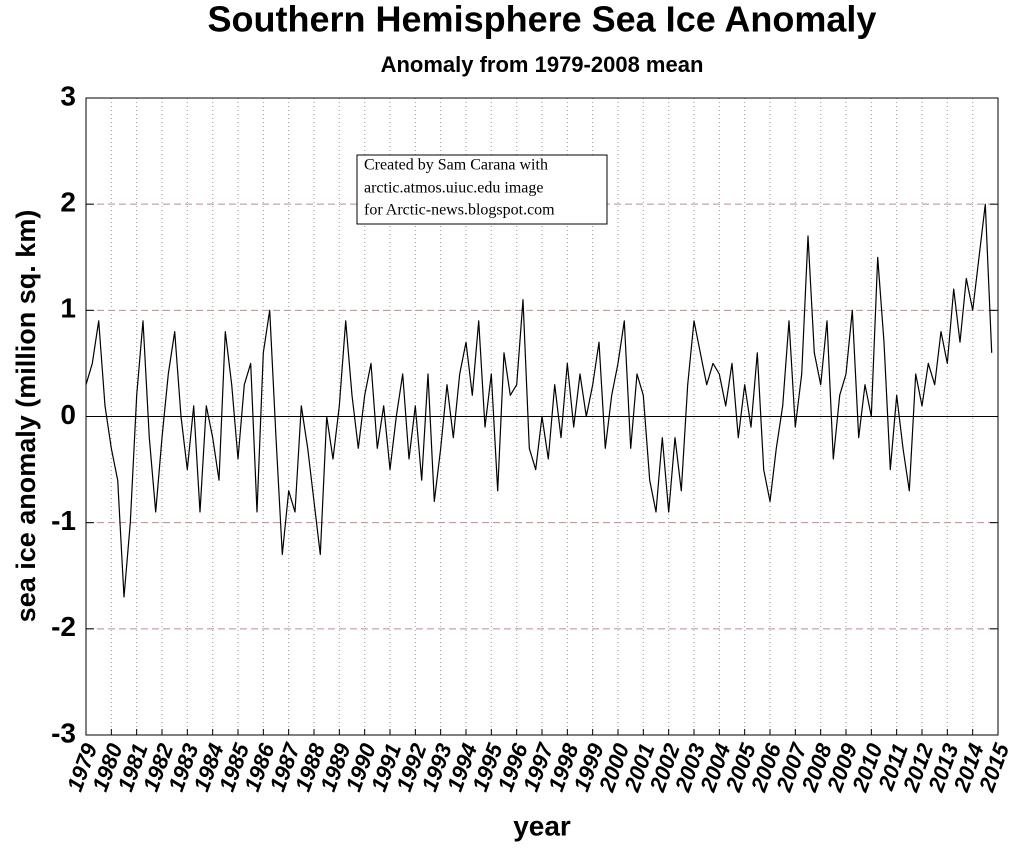 The width and height of the screenshot is (1030, 850). Describe the element at coordinates (68, 202) in the screenshot. I see `y-tick-label: 2` at that location.